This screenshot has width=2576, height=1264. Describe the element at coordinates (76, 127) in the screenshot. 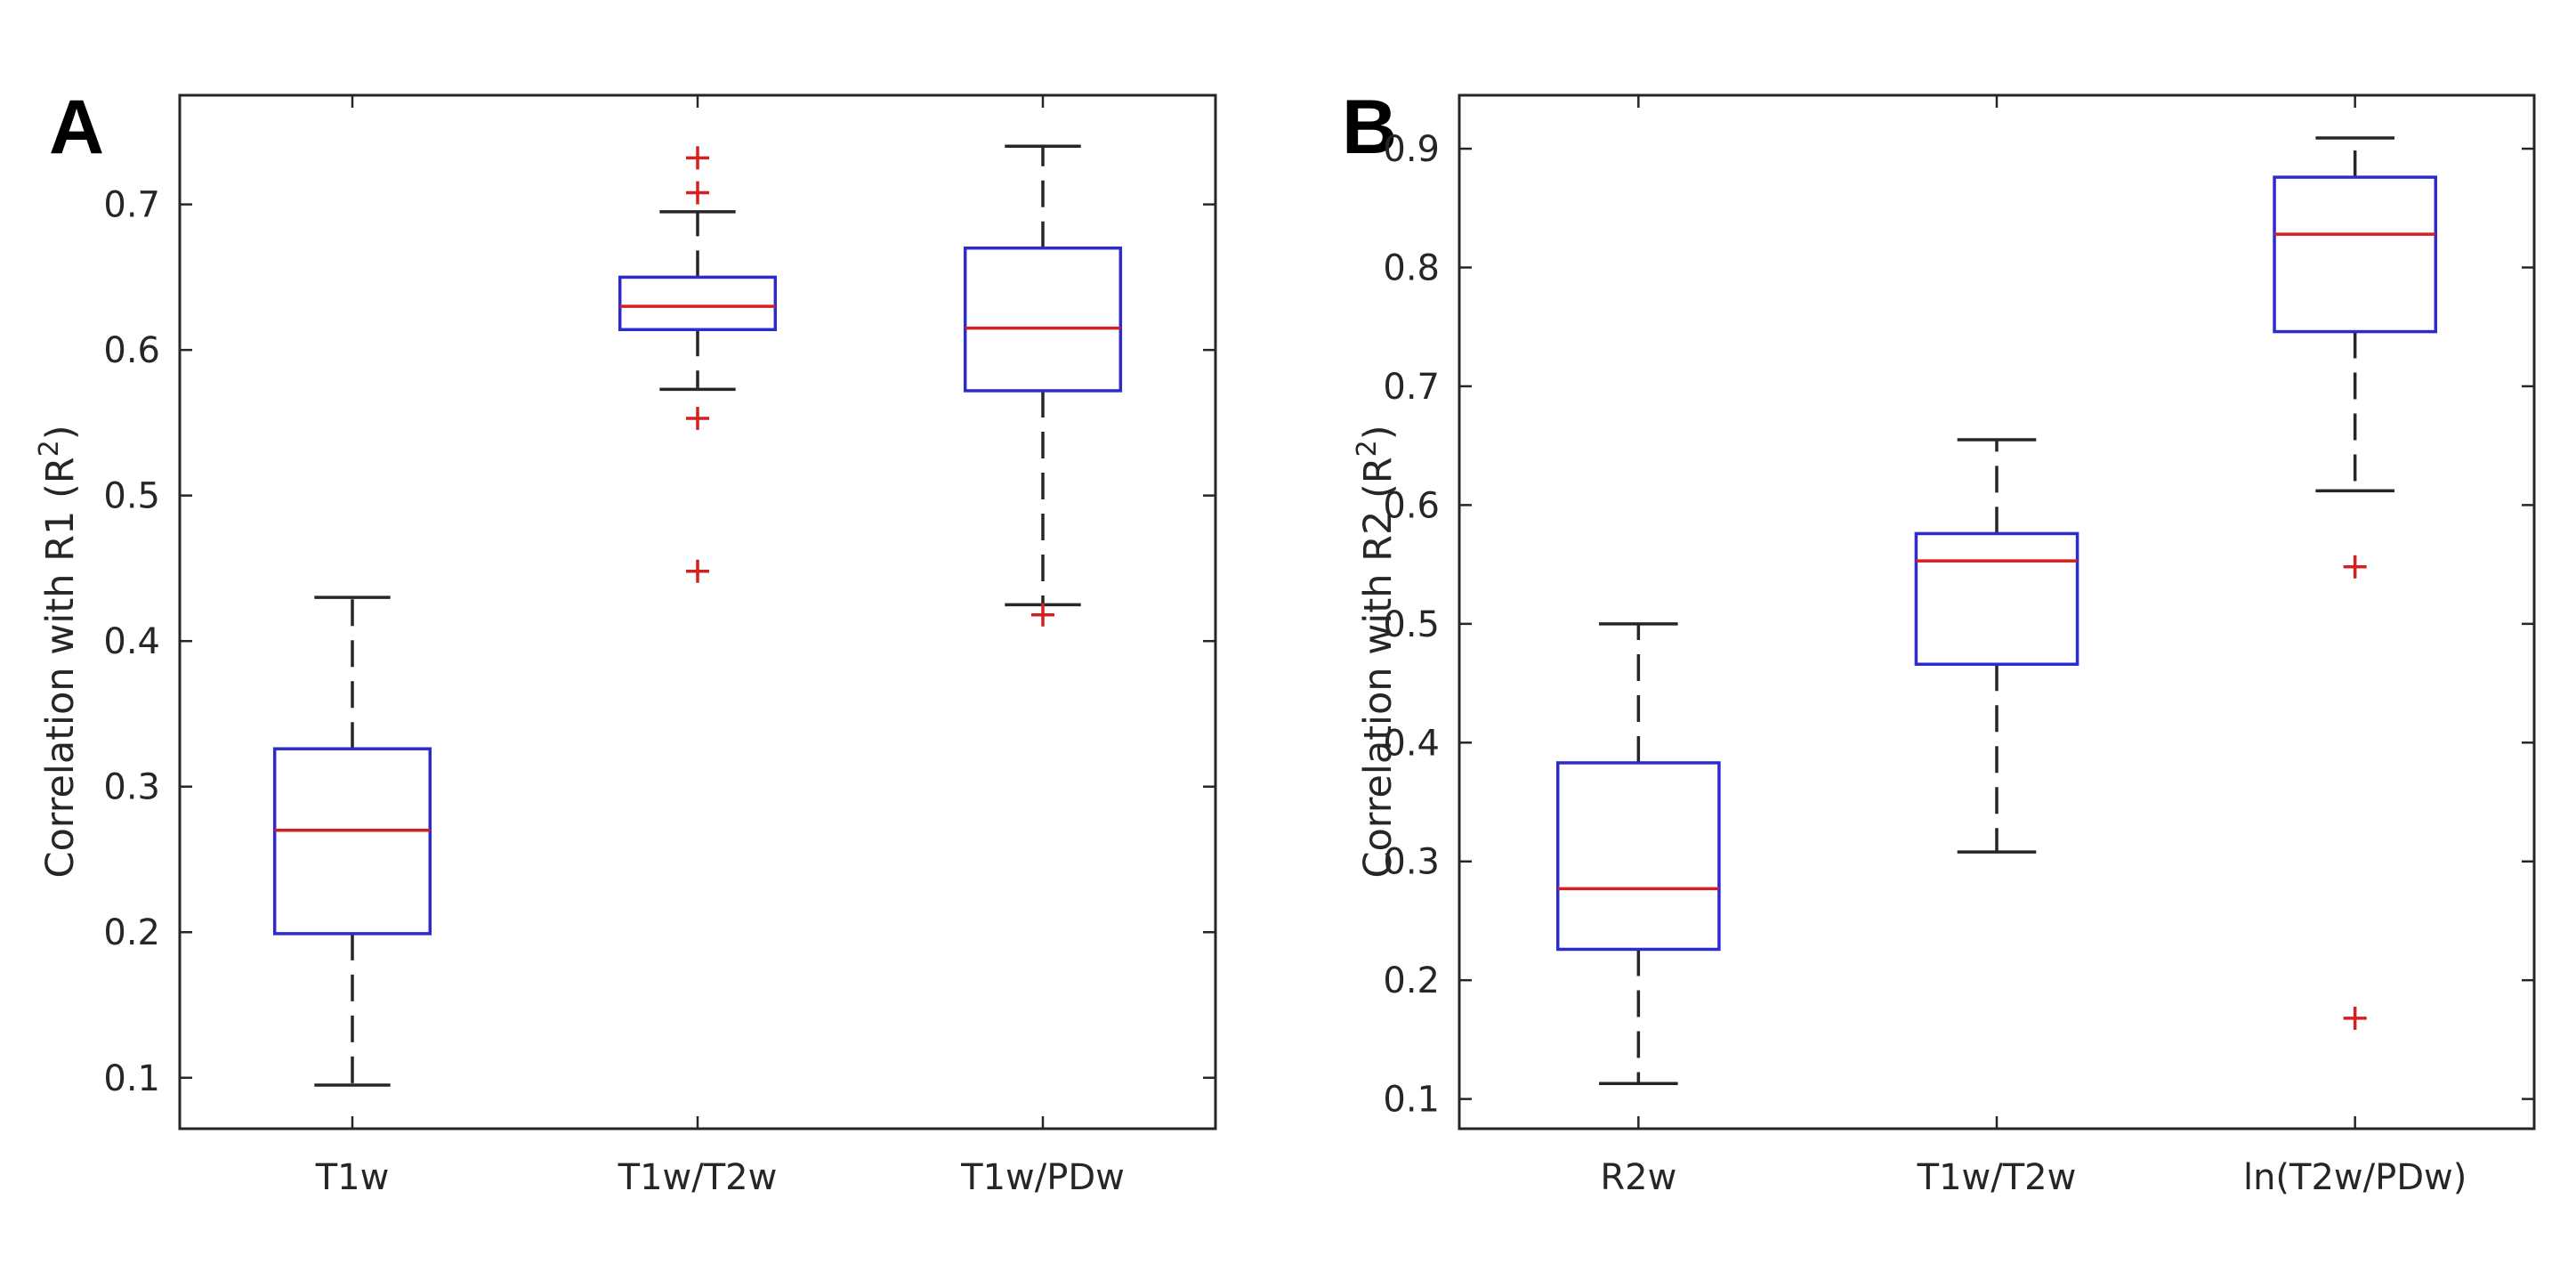

I see `panel-a-letter: A` at that location.